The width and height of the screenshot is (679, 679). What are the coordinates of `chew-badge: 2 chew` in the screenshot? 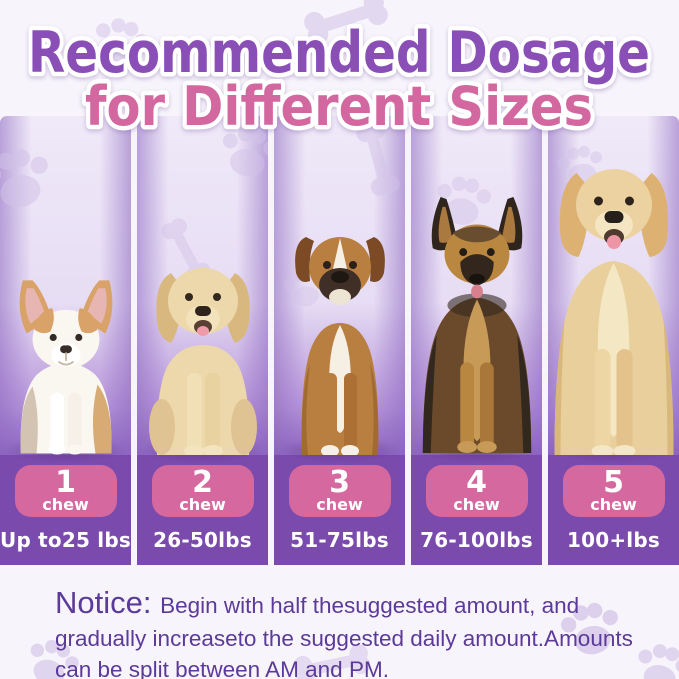 It's located at (202, 491).